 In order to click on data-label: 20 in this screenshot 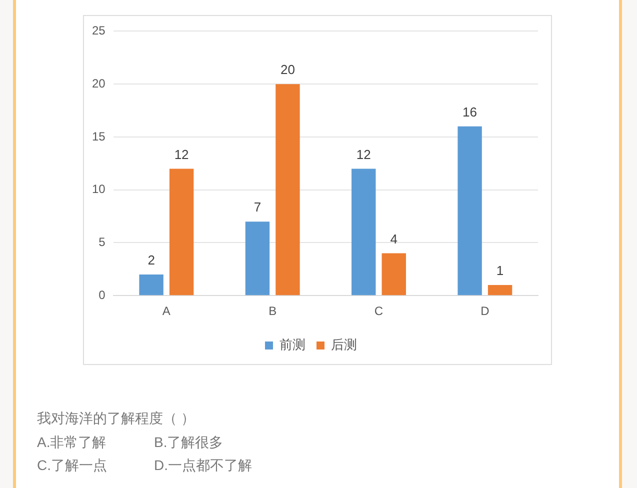, I will do `click(287, 70)`.